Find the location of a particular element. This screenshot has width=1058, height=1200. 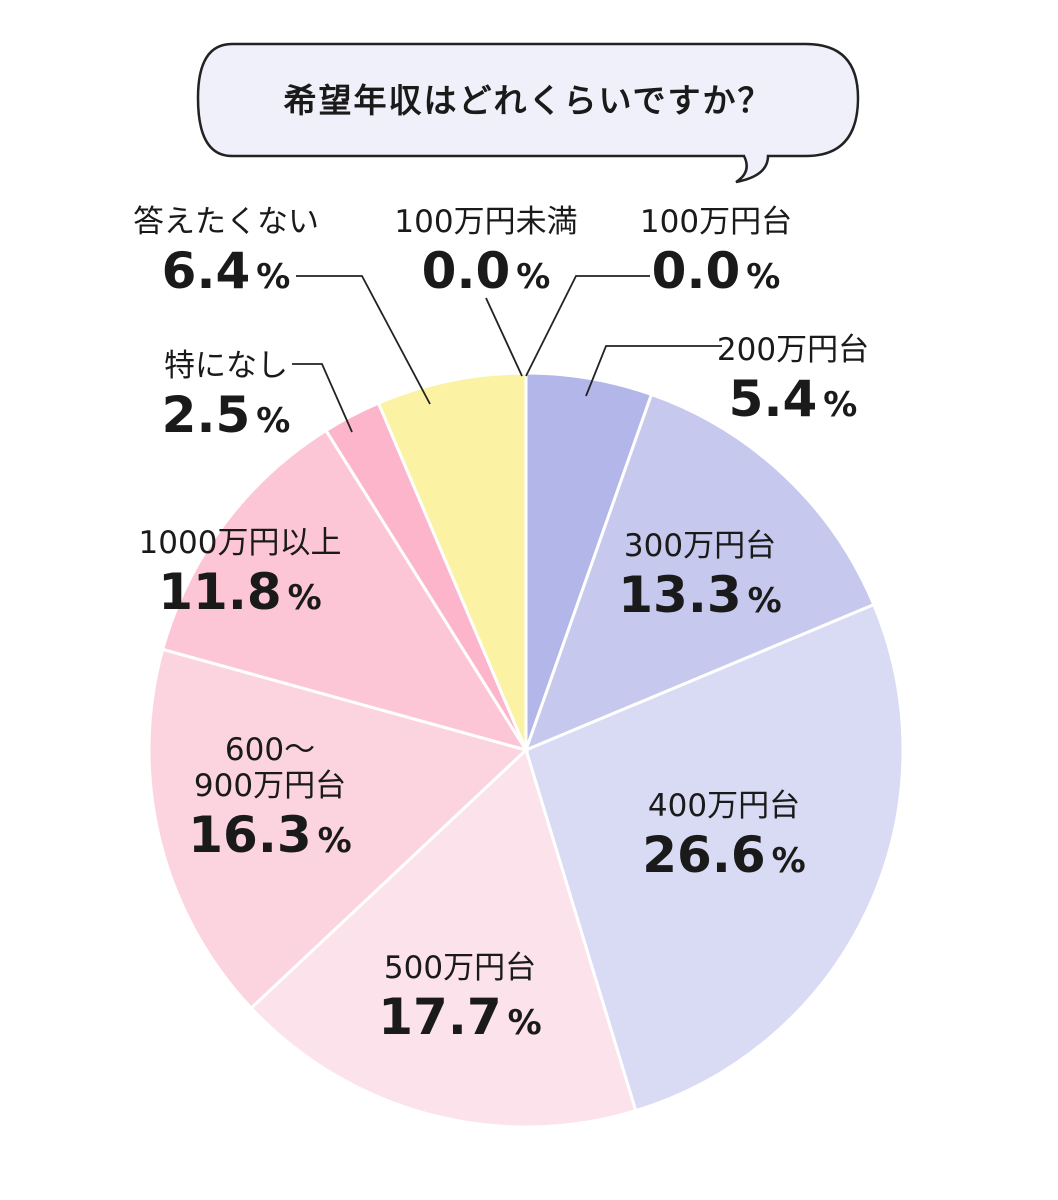

title-bubble-shape is located at coordinates (528, 113).